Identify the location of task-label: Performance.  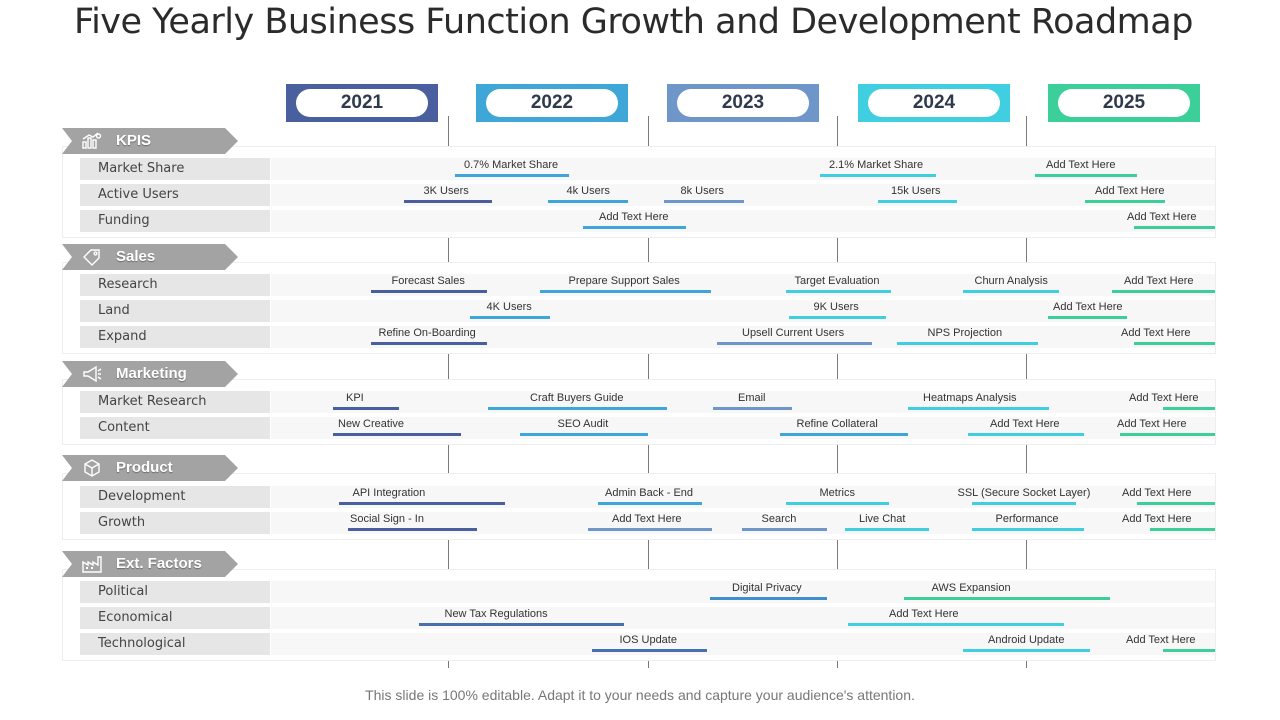
(1027, 519).